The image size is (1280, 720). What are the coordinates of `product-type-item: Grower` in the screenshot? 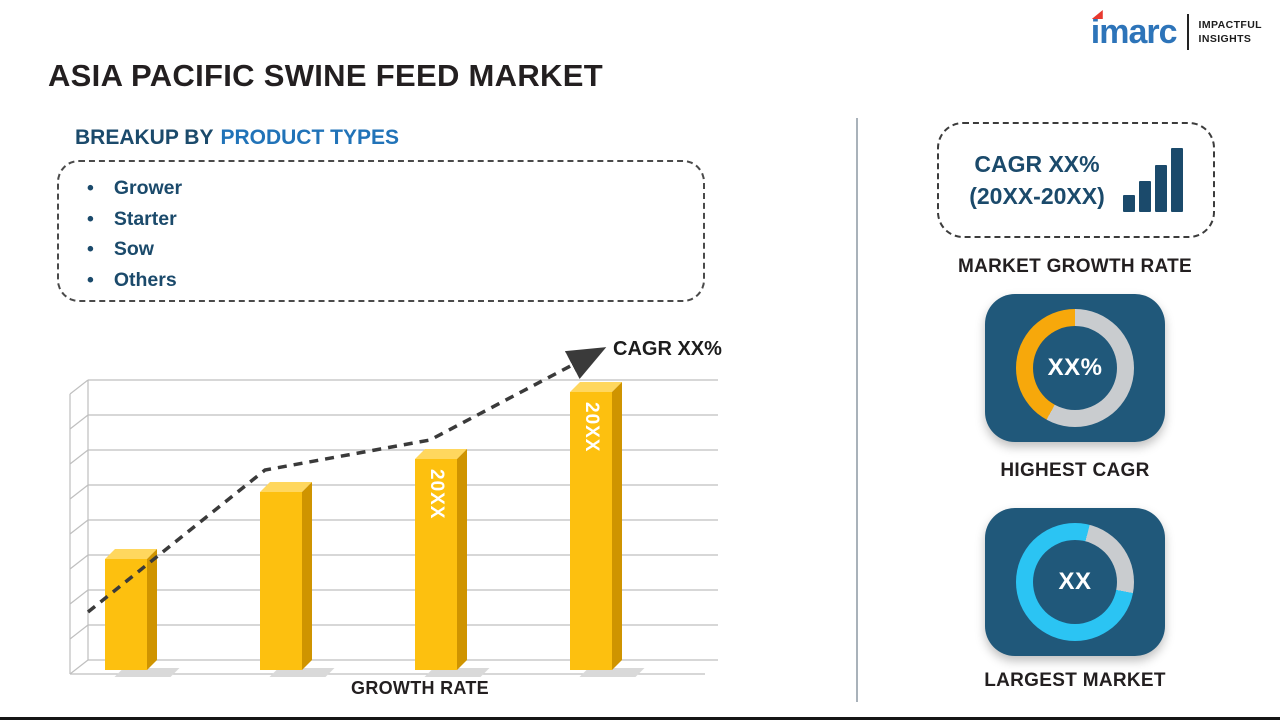 It's located at (395, 188).